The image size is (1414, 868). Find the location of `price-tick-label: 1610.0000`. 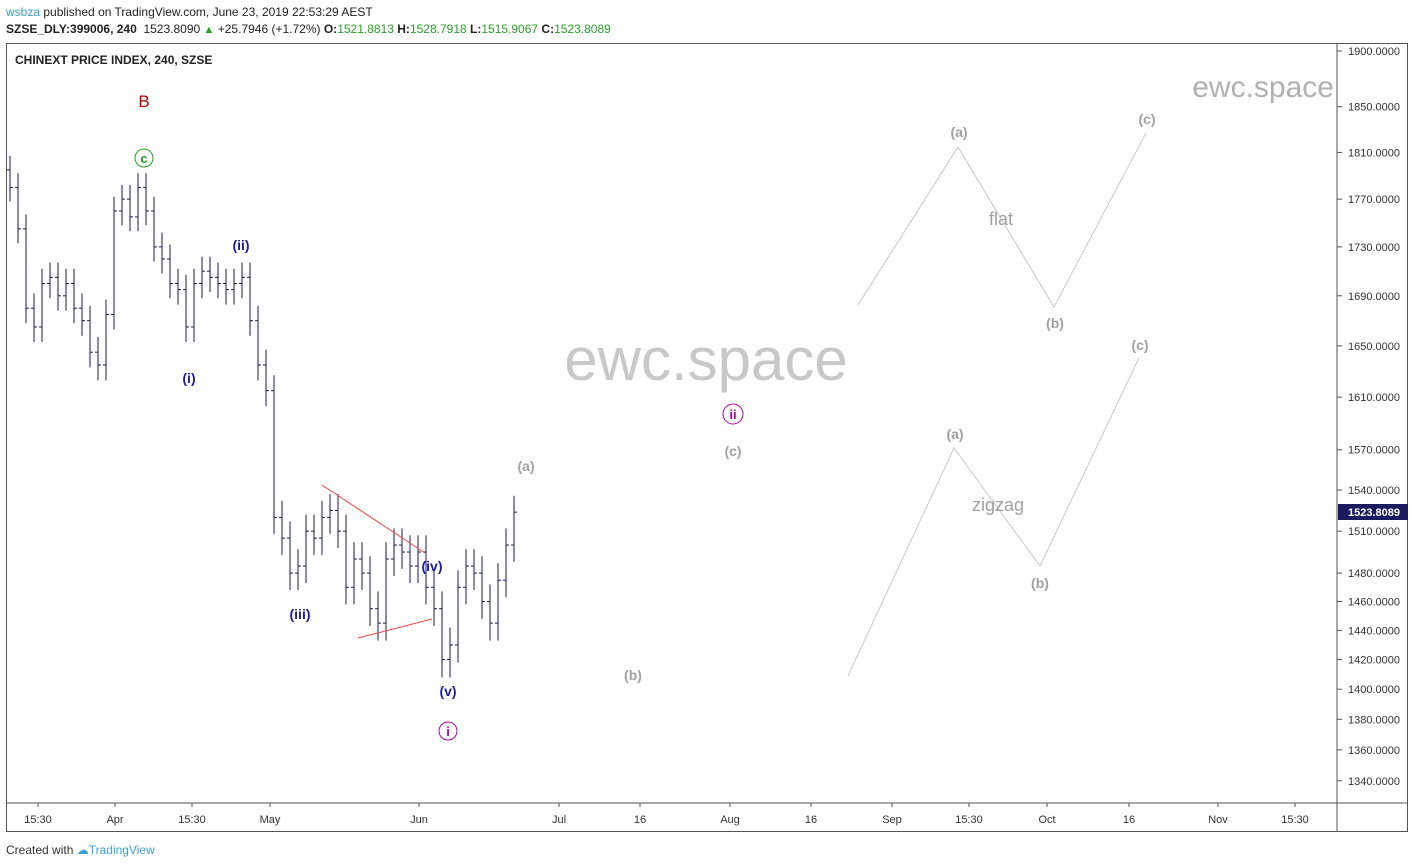

price-tick-label: 1610.0000 is located at coordinates (1374, 398).